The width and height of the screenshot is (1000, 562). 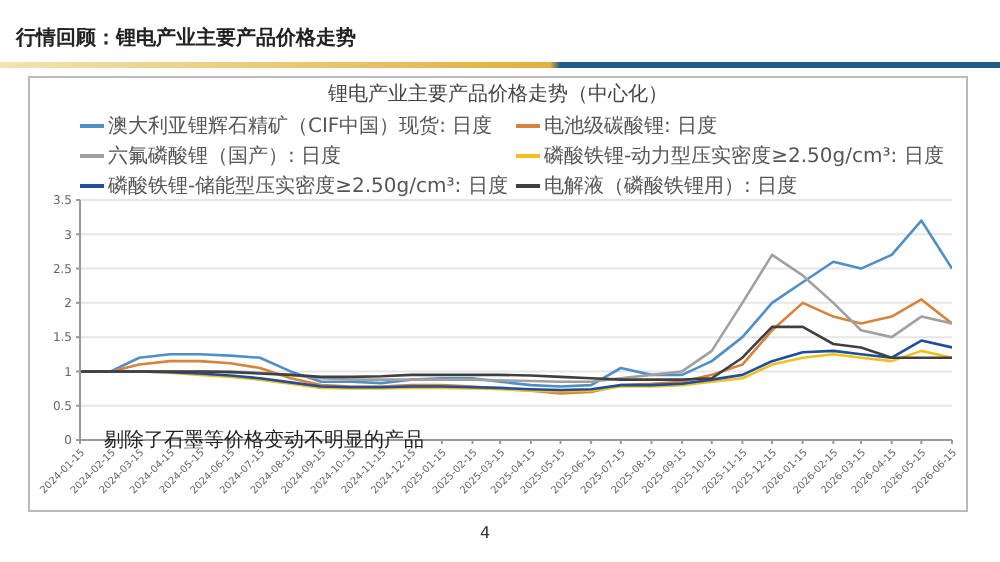 What do you see at coordinates (498, 94) in the screenshot?
I see `chart-subtitle: 锂电产业主要产品价格走势（中心化）` at bounding box center [498, 94].